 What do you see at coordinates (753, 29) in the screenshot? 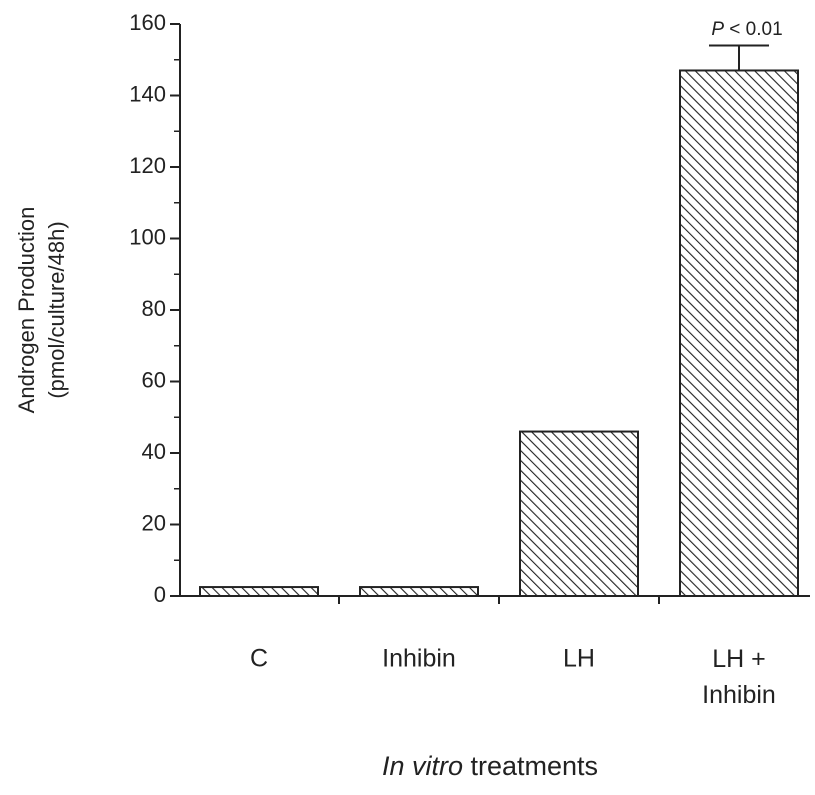
I see `annotation-part: < 0.01` at bounding box center [753, 29].